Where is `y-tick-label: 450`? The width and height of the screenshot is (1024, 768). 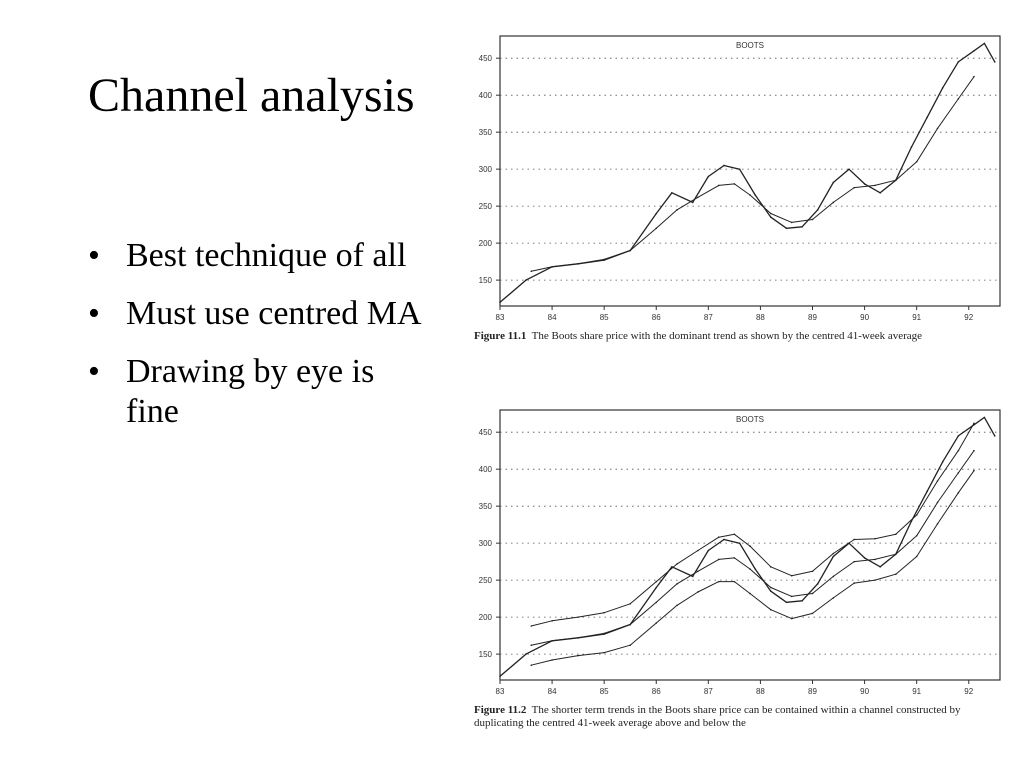
y-tick-label: 450 is located at coordinates (486, 432).